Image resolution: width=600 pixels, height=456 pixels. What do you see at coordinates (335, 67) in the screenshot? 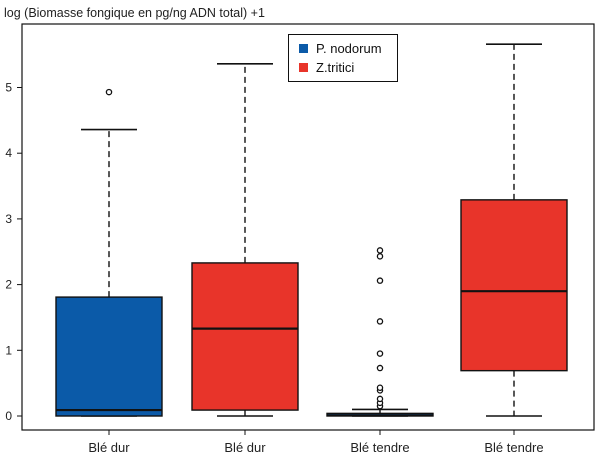
I see `legend-label-z-tritici: Z.tritici` at bounding box center [335, 67].